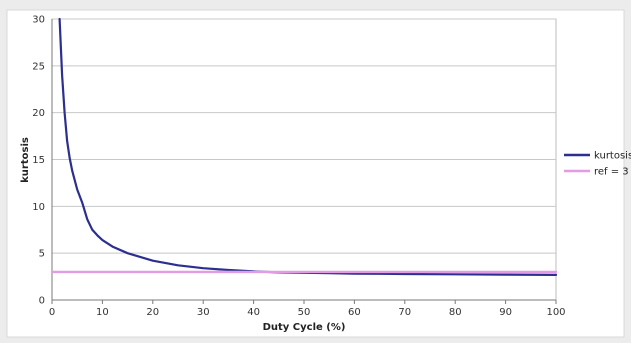 The width and height of the screenshot is (631, 343). I want to click on y-tick-label: 0, so click(42, 301).